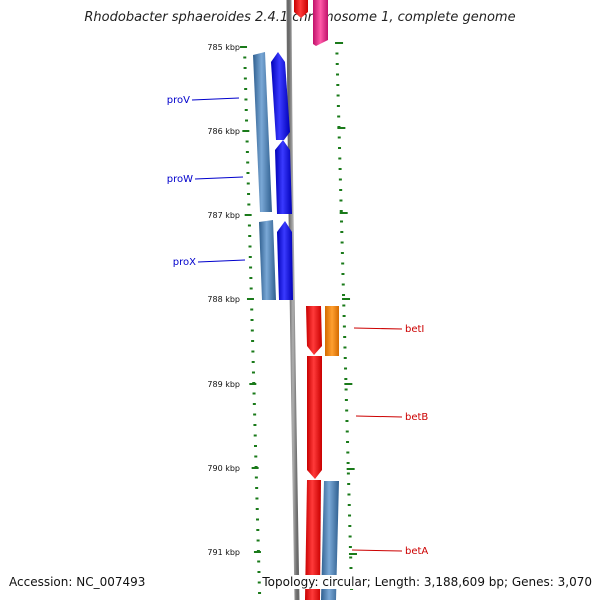 This screenshot has width=600, height=600. I want to click on gene-label-betB: betB, so click(416, 417).